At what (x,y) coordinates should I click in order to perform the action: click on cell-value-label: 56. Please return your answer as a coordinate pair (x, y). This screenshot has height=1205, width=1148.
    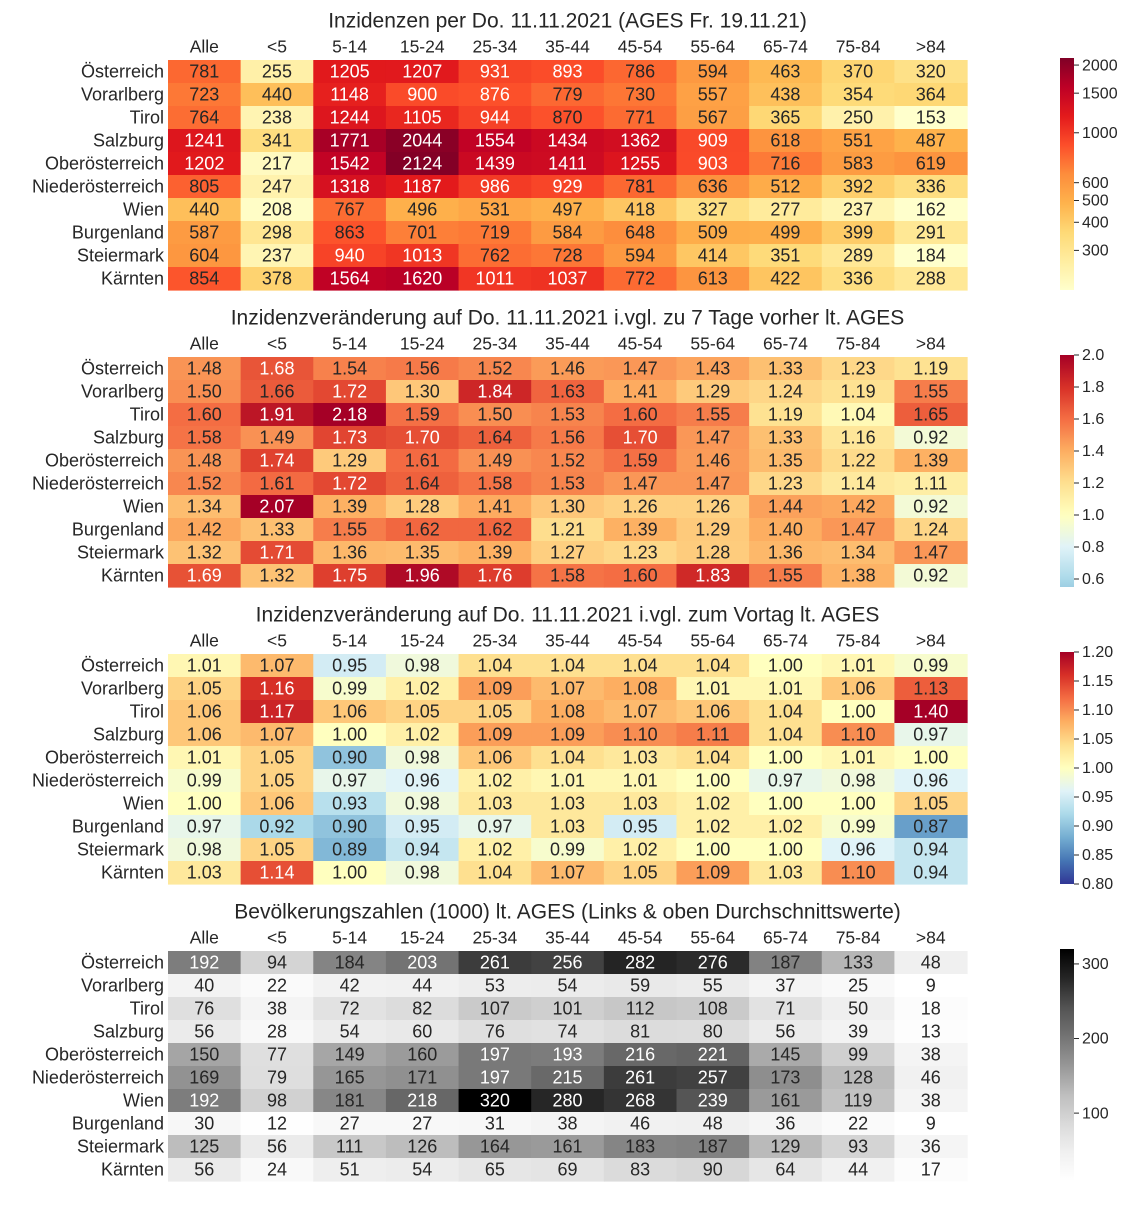
    Looking at the image, I should click on (204, 1169).